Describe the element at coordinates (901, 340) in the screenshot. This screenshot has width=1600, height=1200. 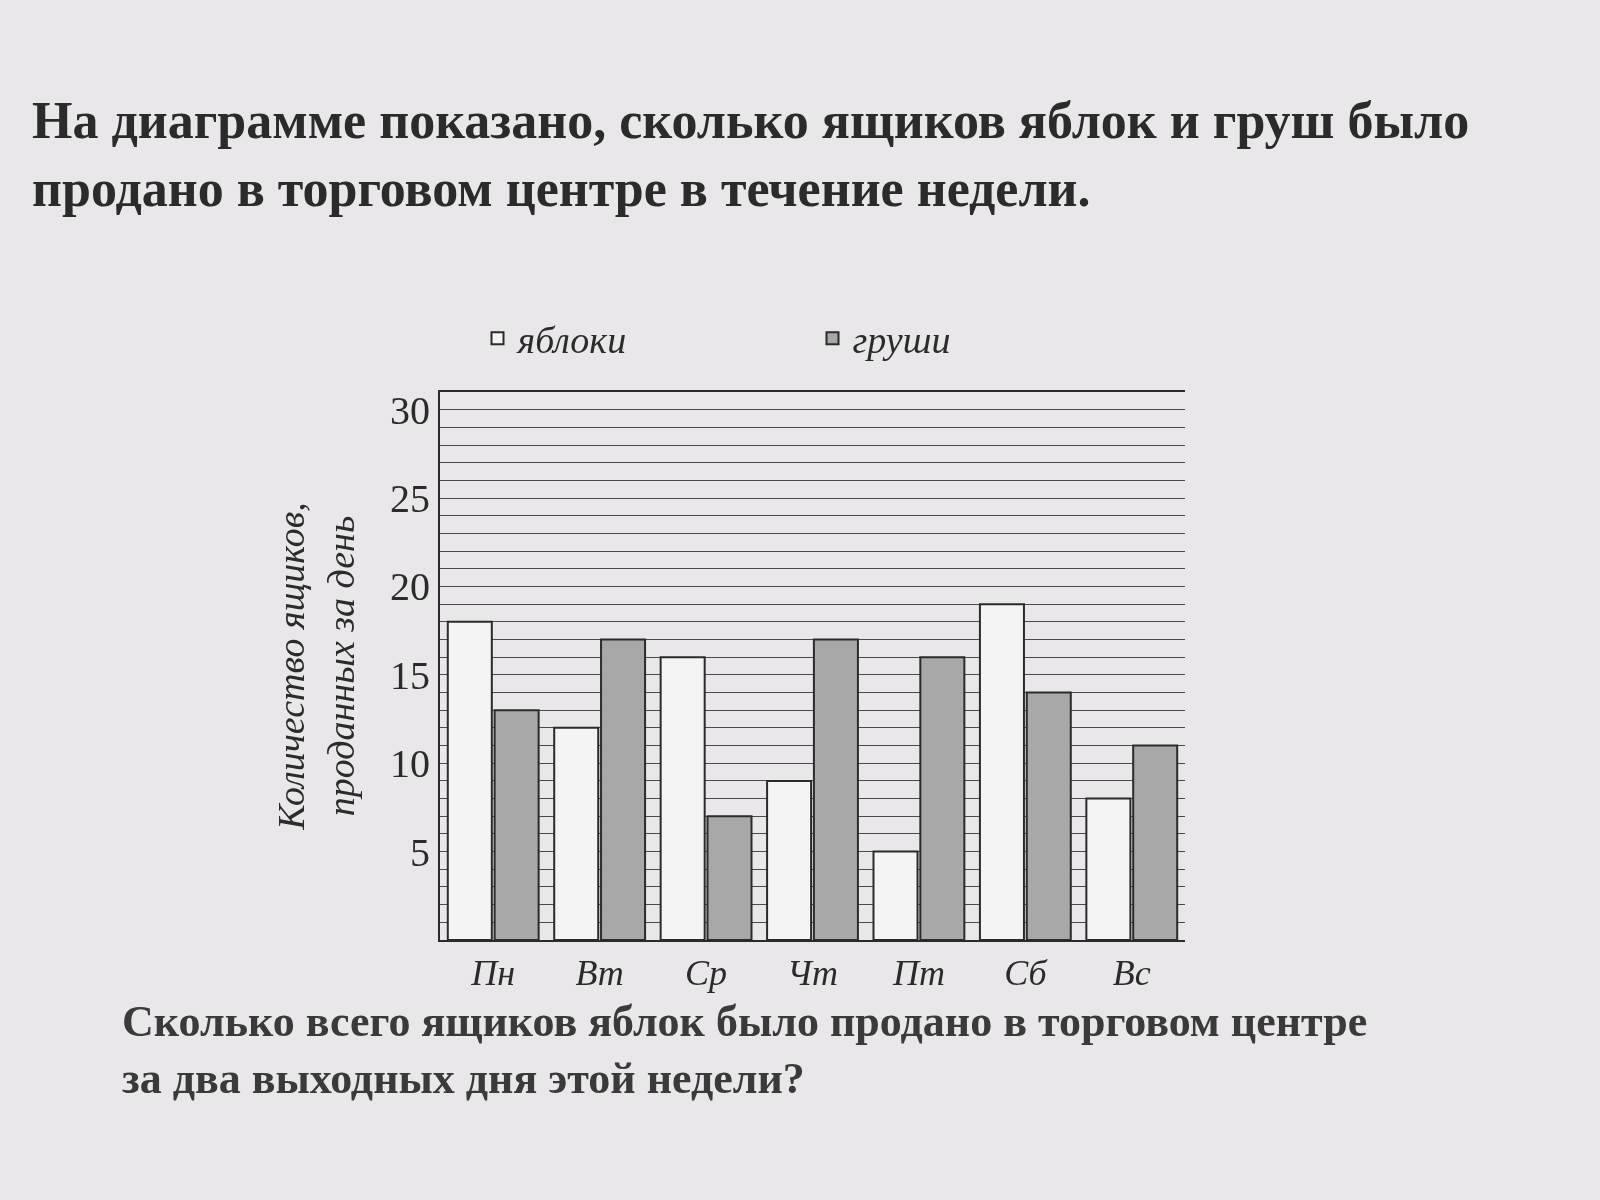
I see `legend-label: груши` at that location.